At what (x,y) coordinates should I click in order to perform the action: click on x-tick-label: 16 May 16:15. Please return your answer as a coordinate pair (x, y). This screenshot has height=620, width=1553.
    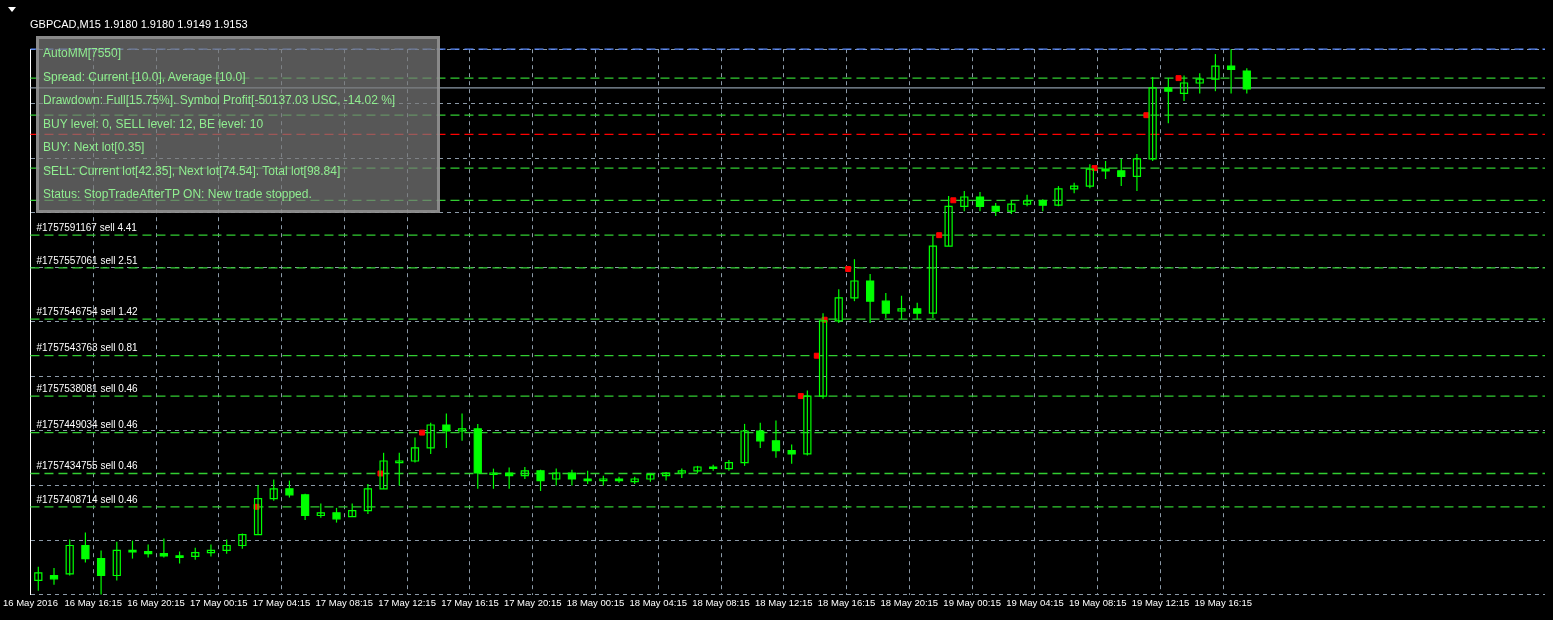
    Looking at the image, I should click on (93, 602).